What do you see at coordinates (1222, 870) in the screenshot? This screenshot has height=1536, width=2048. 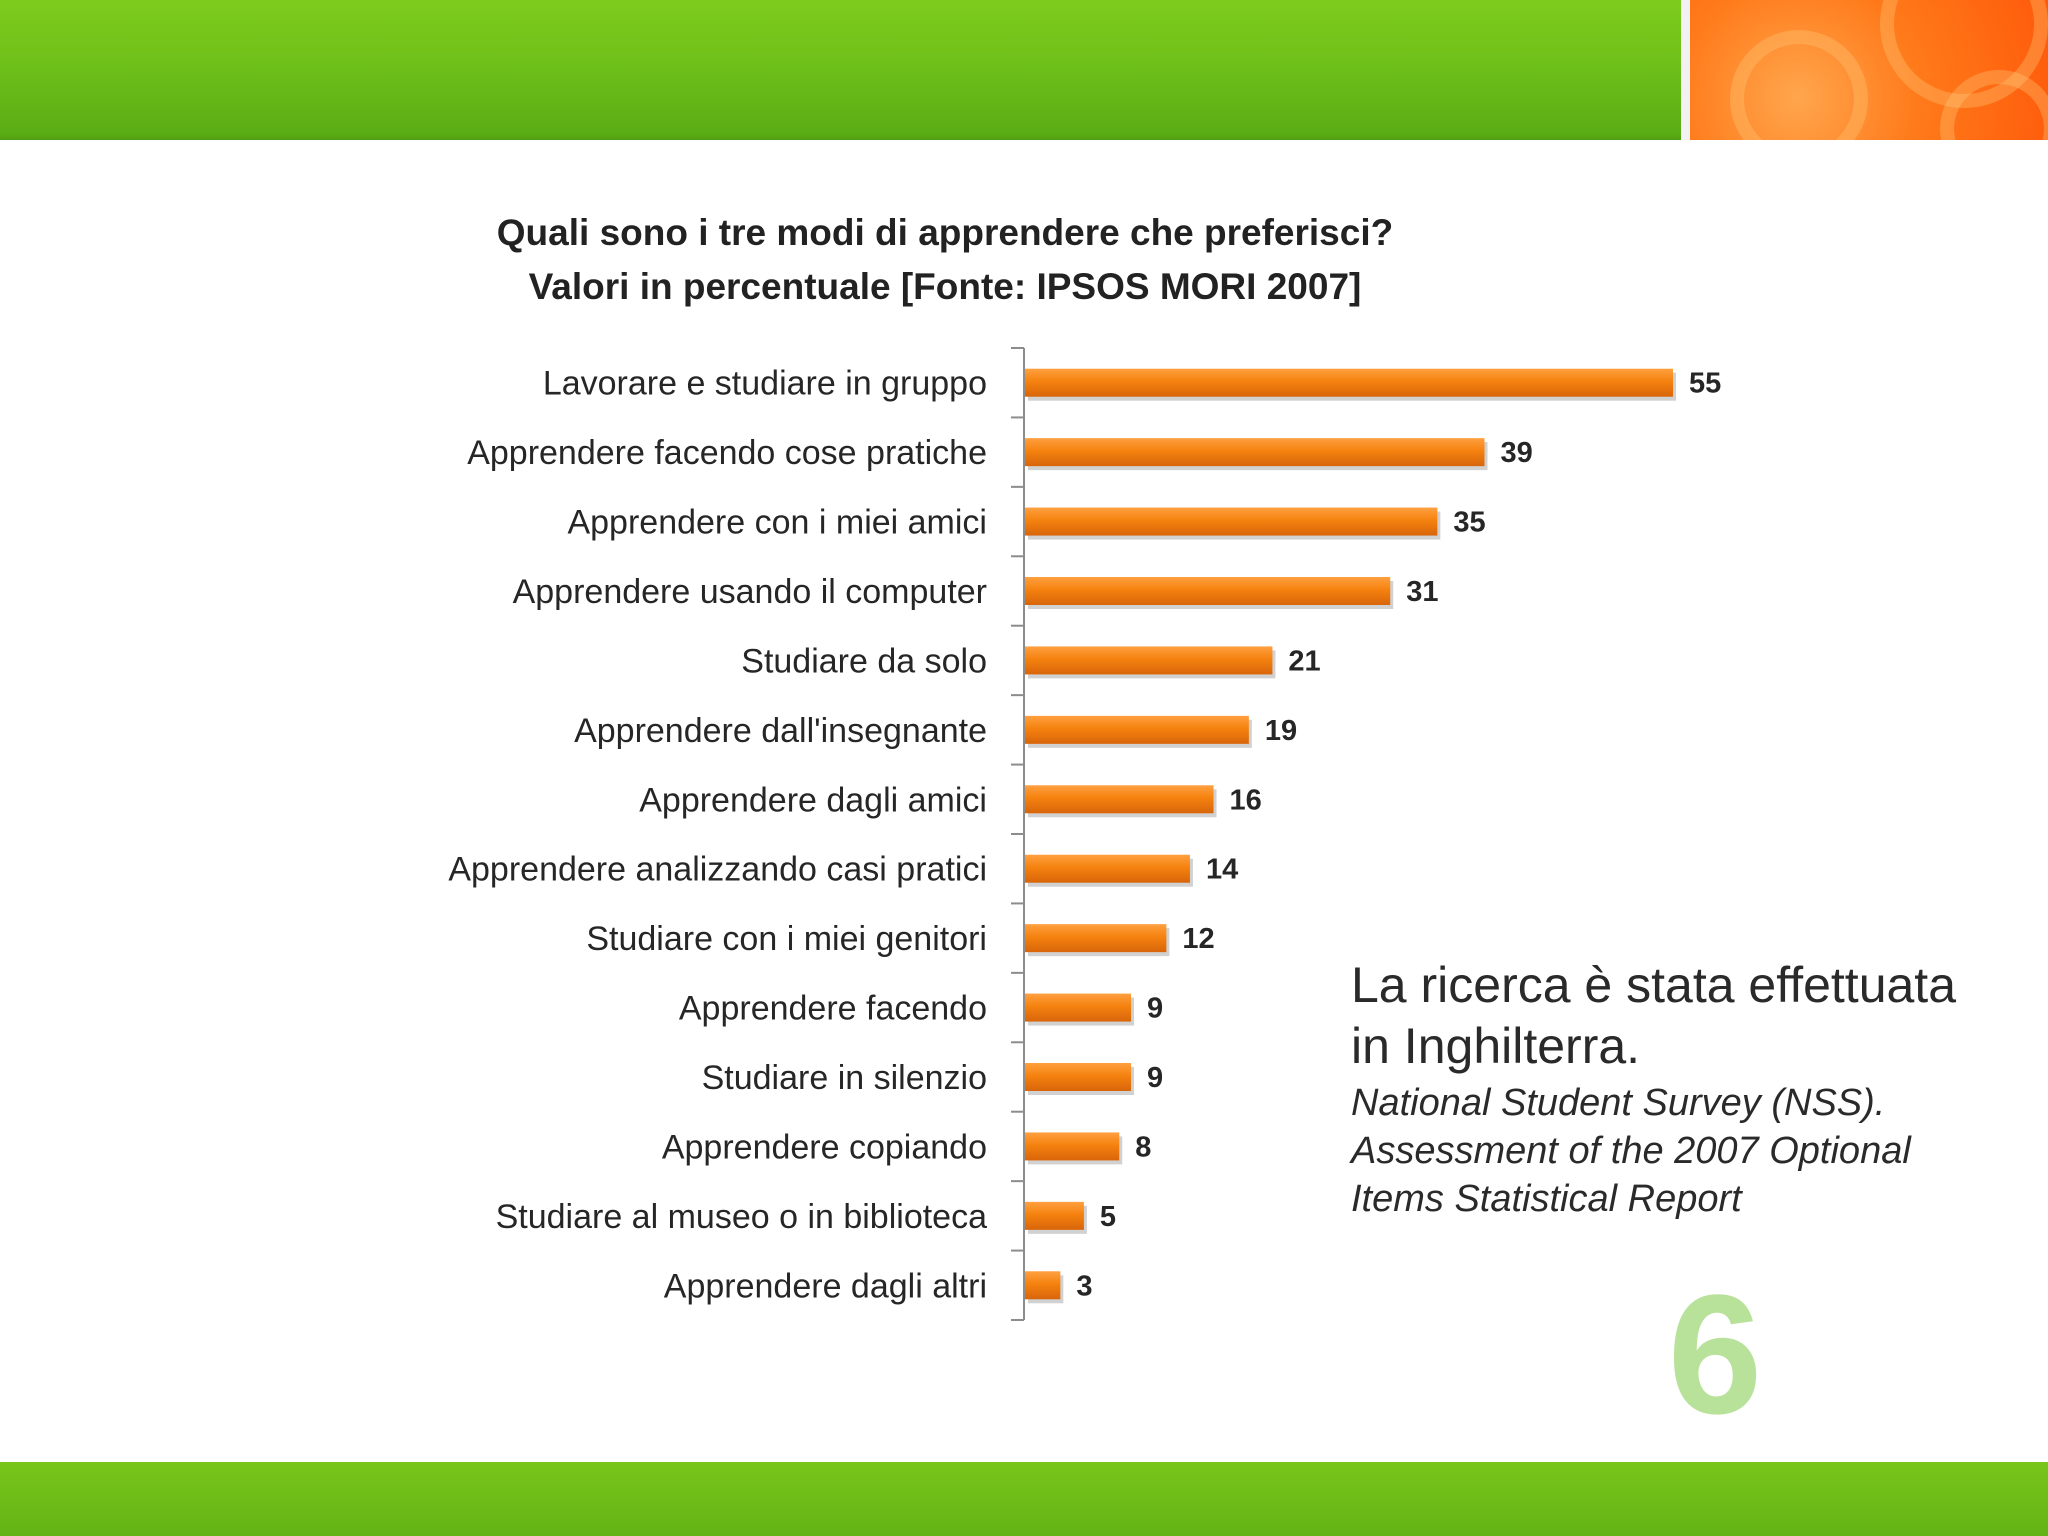 I see `value-label: 14` at bounding box center [1222, 870].